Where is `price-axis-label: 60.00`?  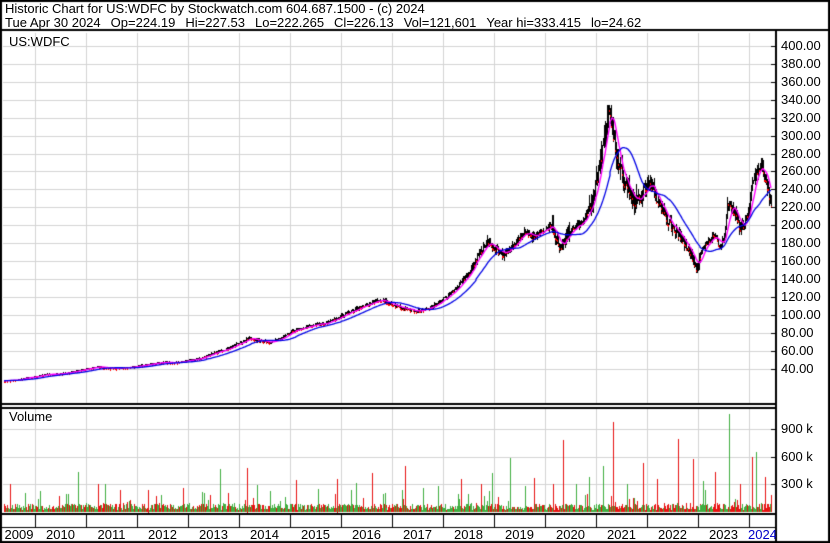 price-axis-label: 60.00 is located at coordinates (797, 350).